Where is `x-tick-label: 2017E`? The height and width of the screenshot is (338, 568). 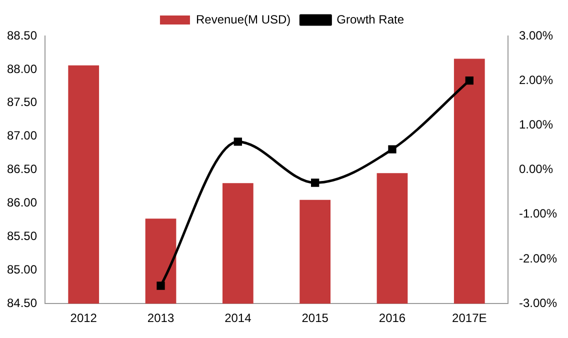 x-tick-label: 2017E is located at coordinates (469, 318).